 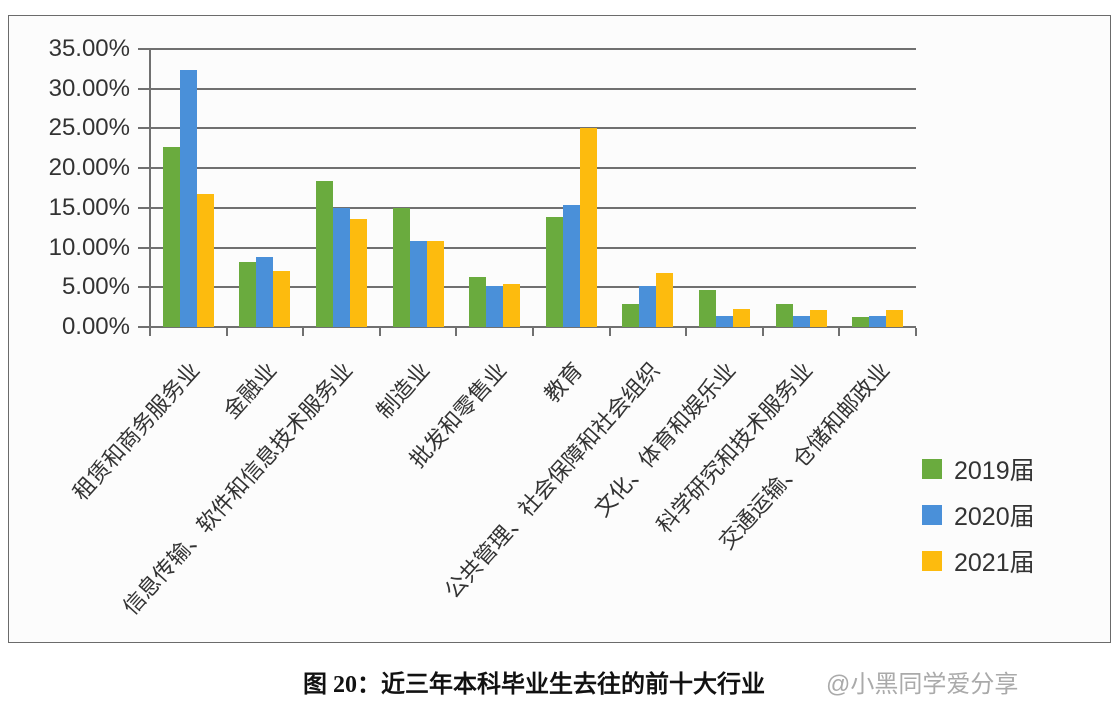 I want to click on y-tick-label: 0.00%, so click(x=95, y=326).